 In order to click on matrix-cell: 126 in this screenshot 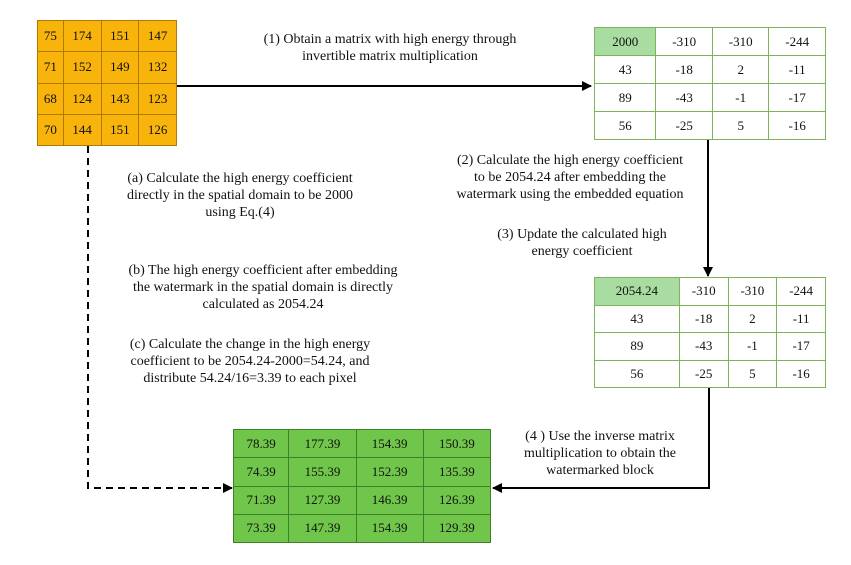, I will do `click(157, 130)`.